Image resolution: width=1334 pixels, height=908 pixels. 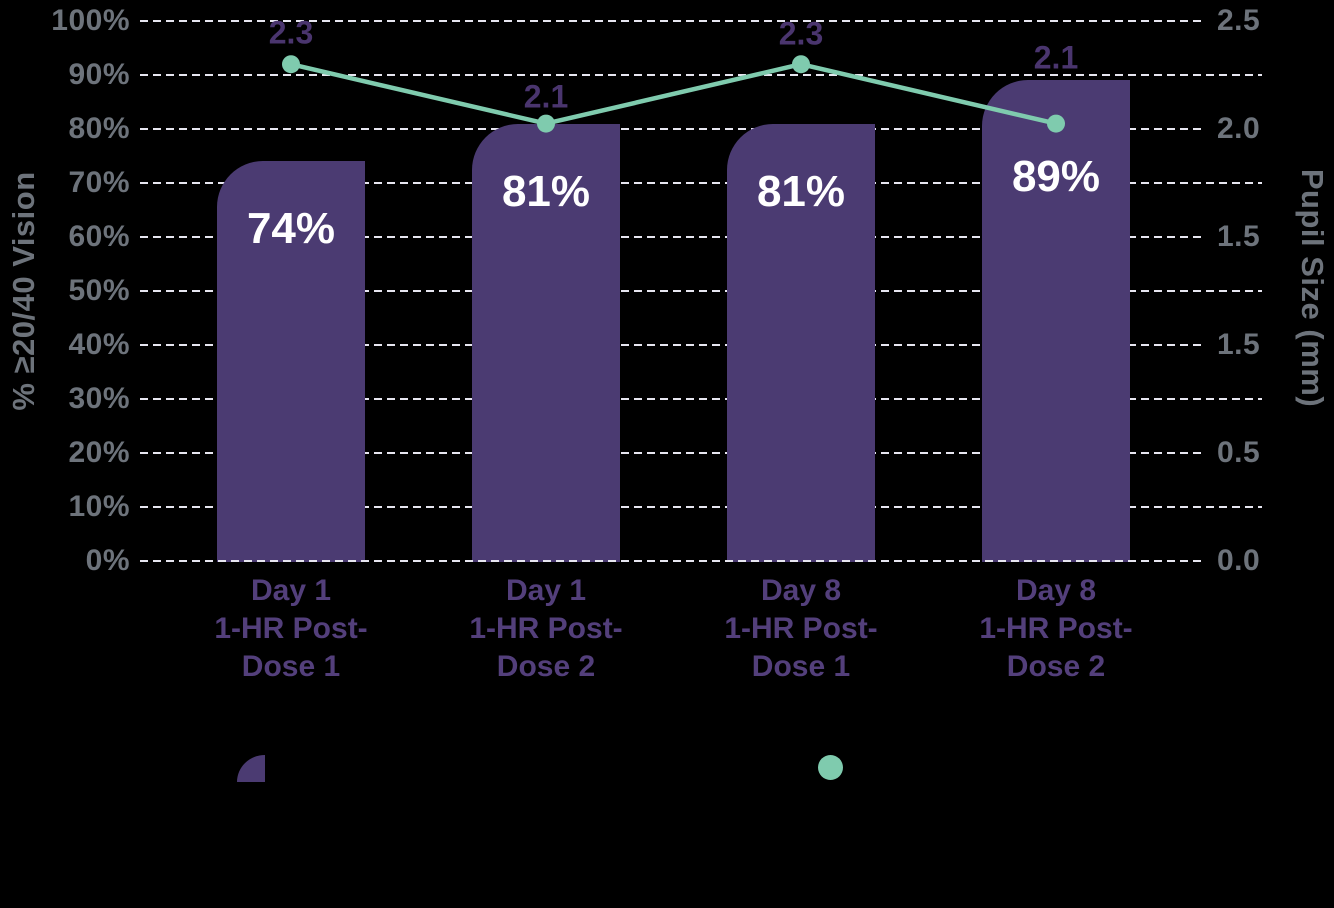 What do you see at coordinates (99, 182) in the screenshot?
I see `y-axis-tick-left: 70%` at bounding box center [99, 182].